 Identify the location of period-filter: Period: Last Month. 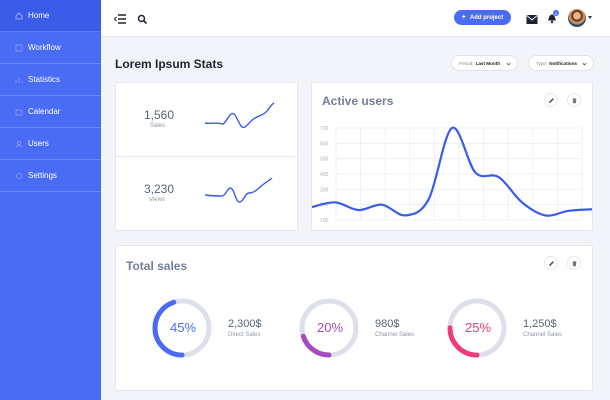
(484, 63).